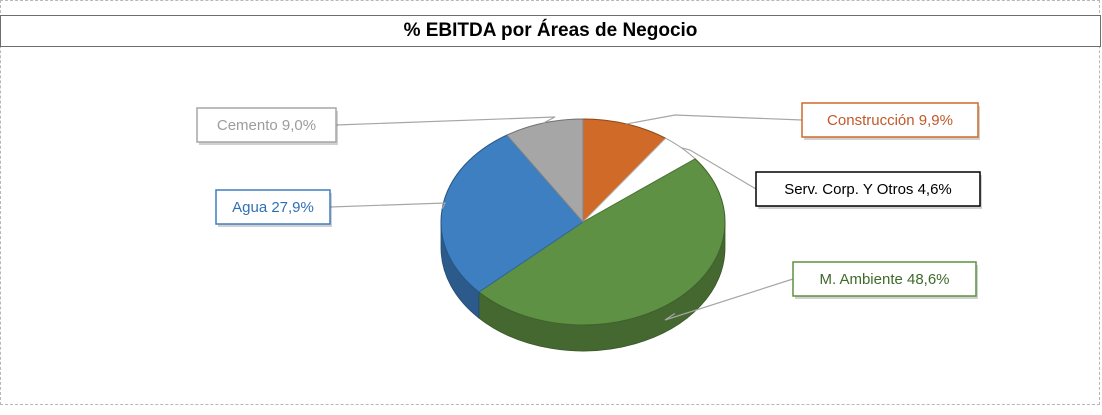 Image resolution: width=1102 pixels, height=415 pixels. I want to click on chart-title-bar: % EBITDA por Áreas de Negocio, so click(550, 31).